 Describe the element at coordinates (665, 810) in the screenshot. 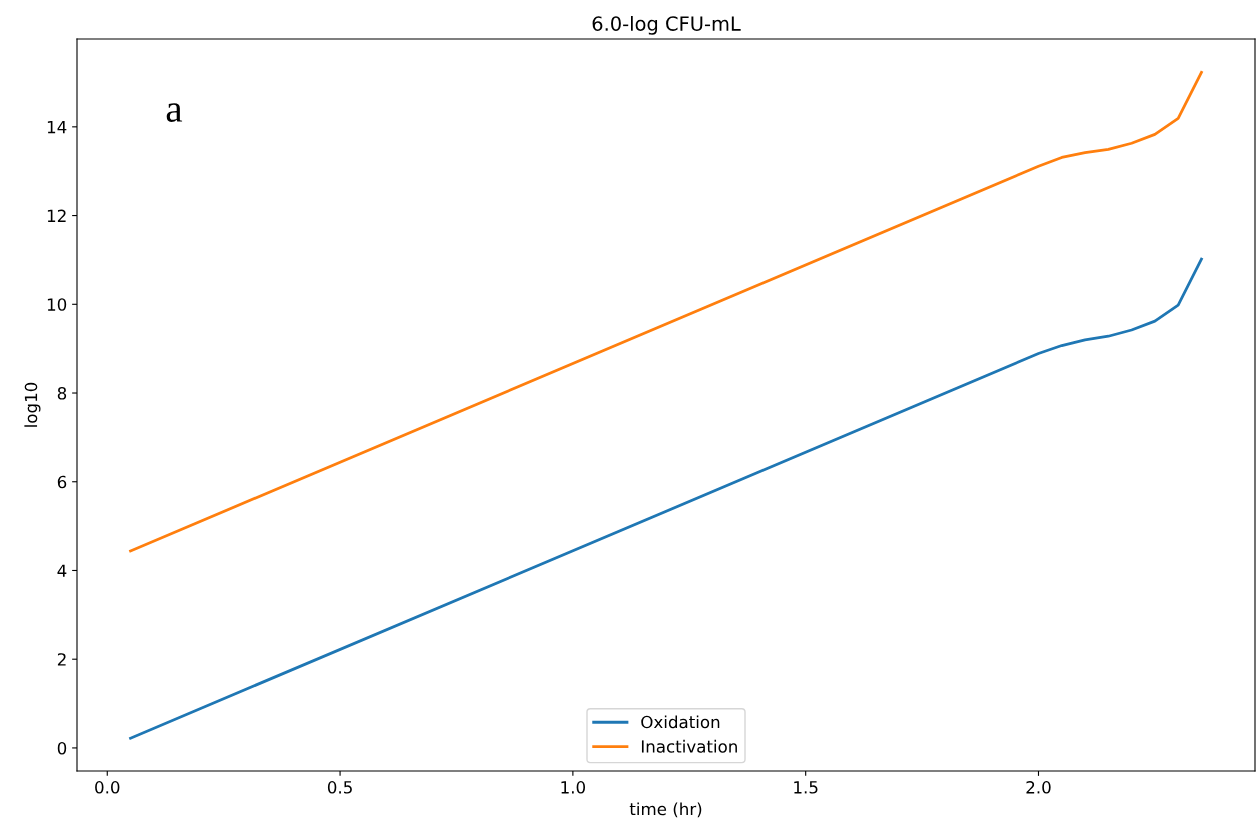

I see `x-axis-title: time (hr)` at that location.